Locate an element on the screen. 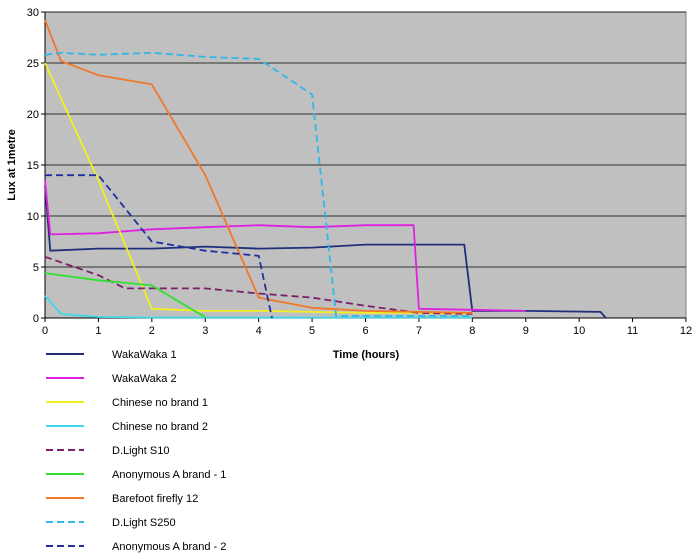  x-tick-label: 8 is located at coordinates (472, 331).